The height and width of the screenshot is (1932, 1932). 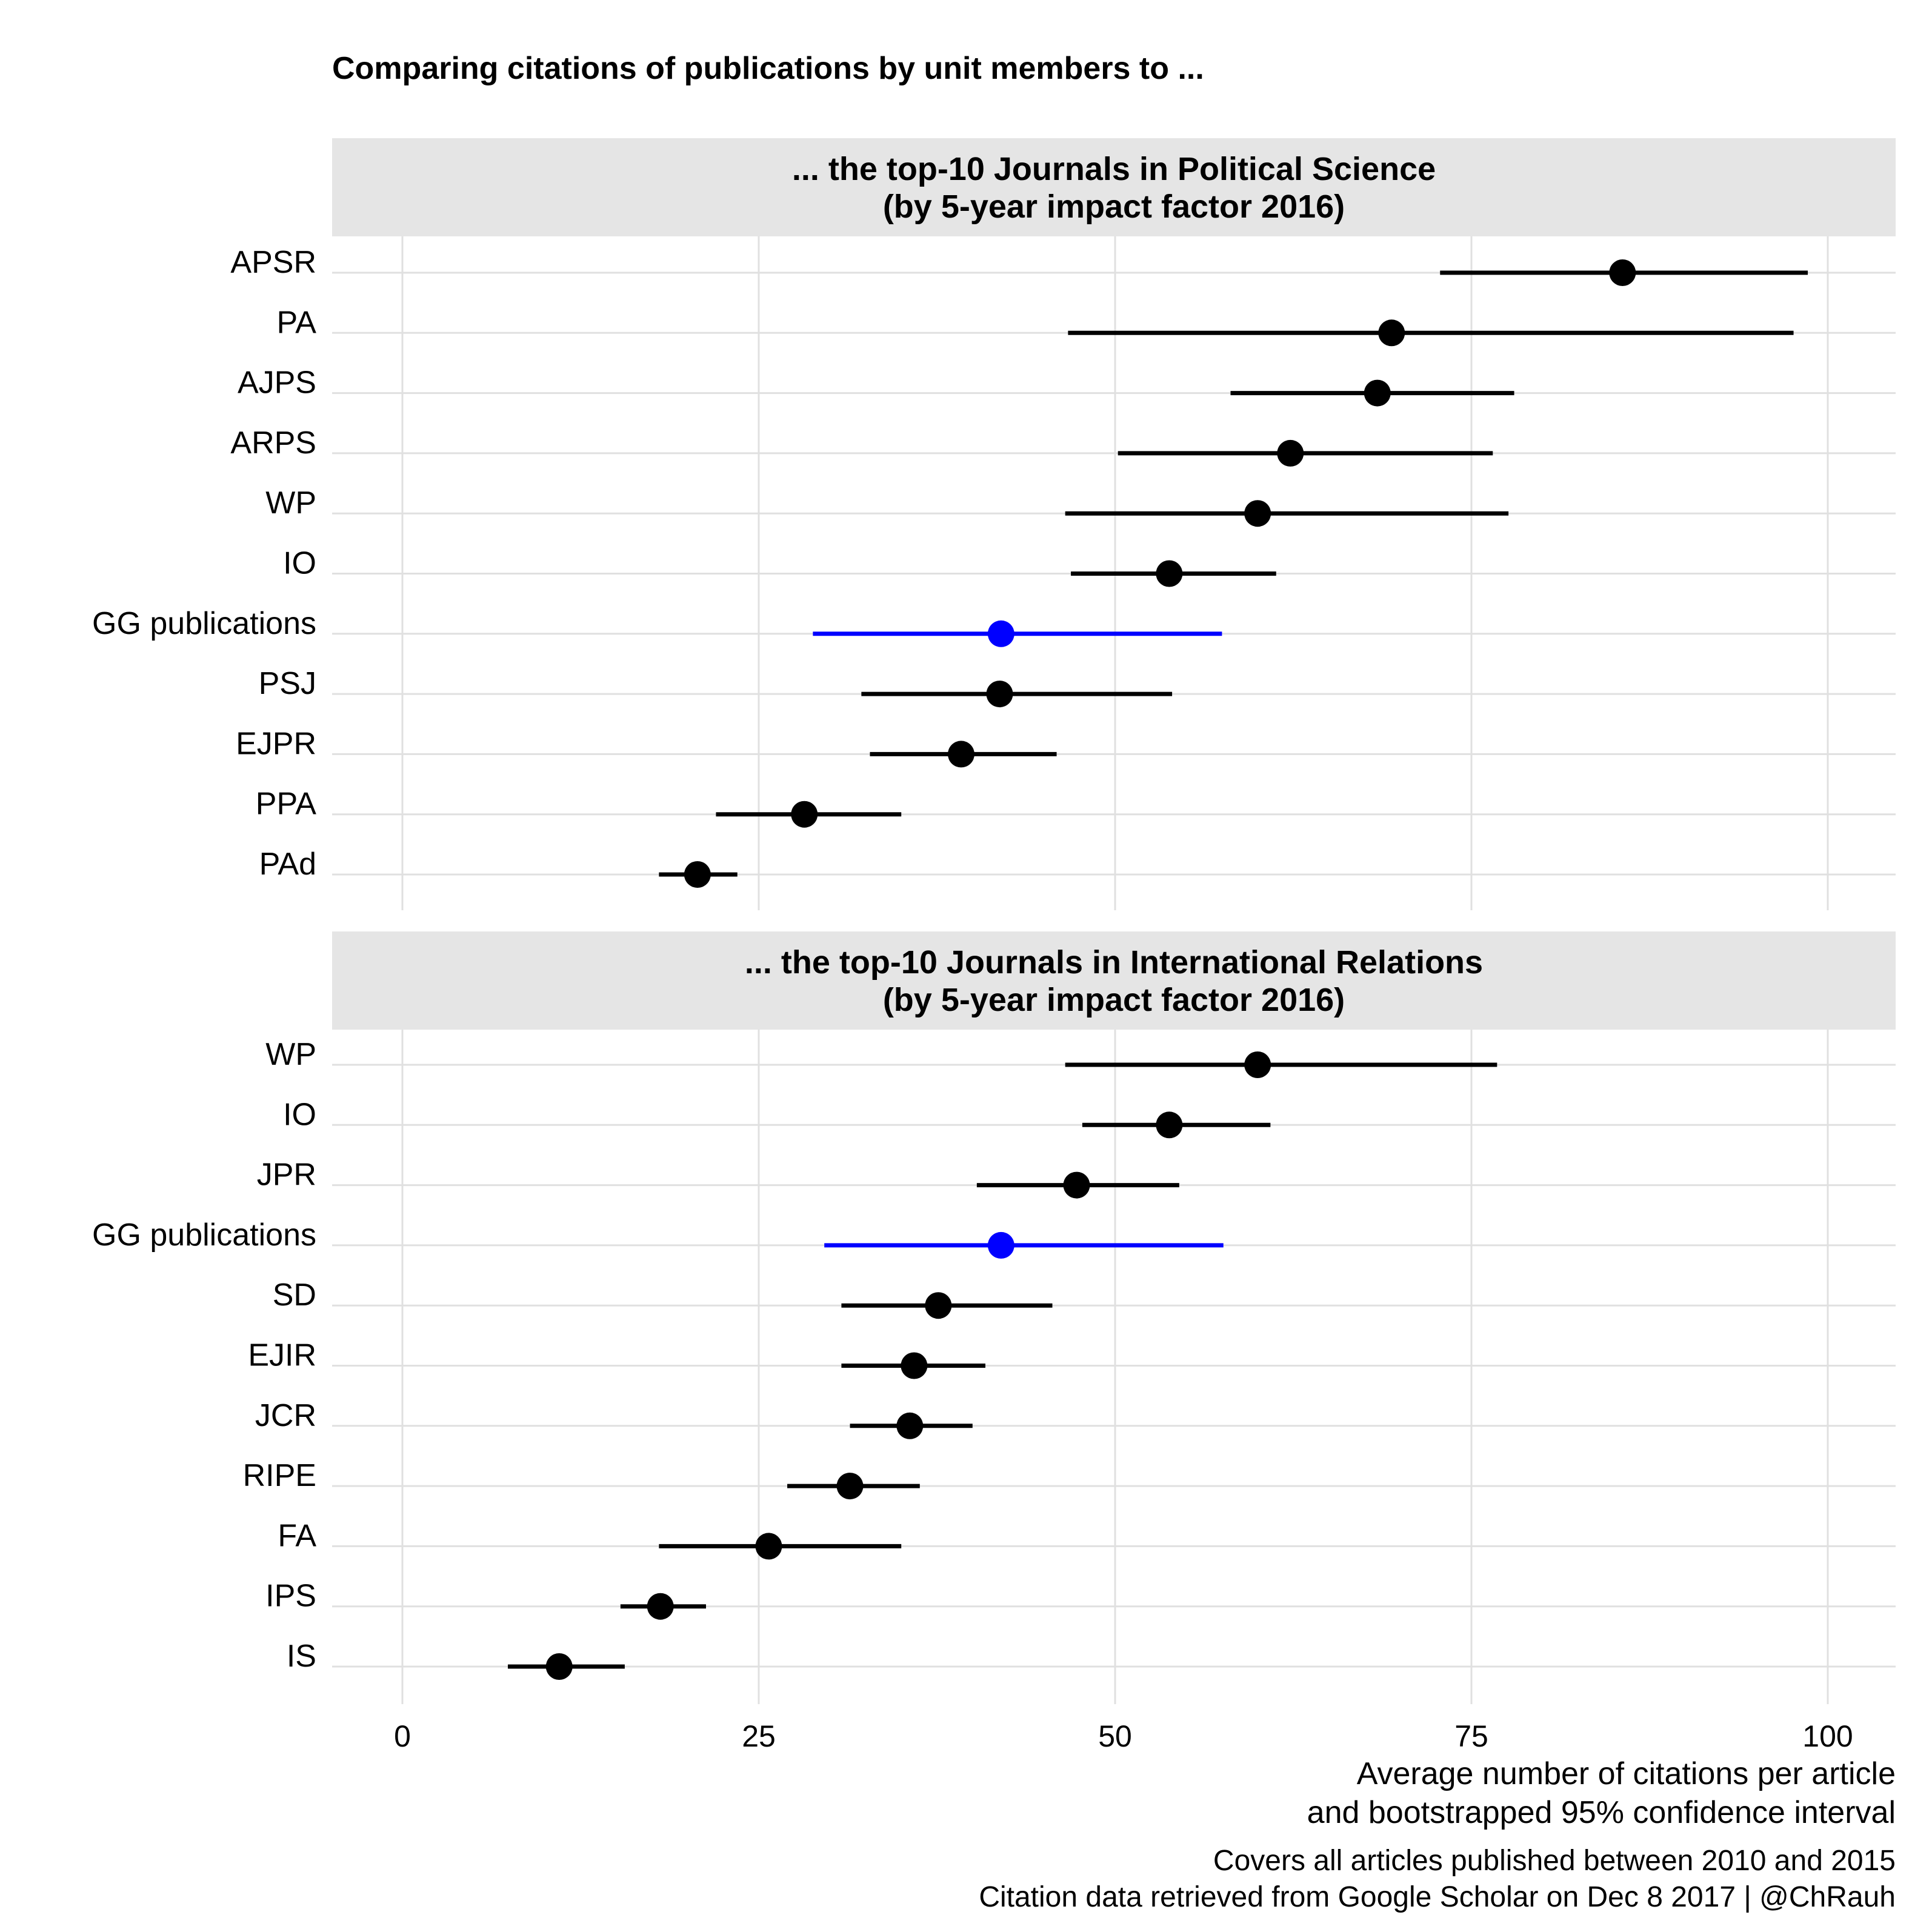 I want to click on panel-2-io-point, so click(x=1169, y=1125).